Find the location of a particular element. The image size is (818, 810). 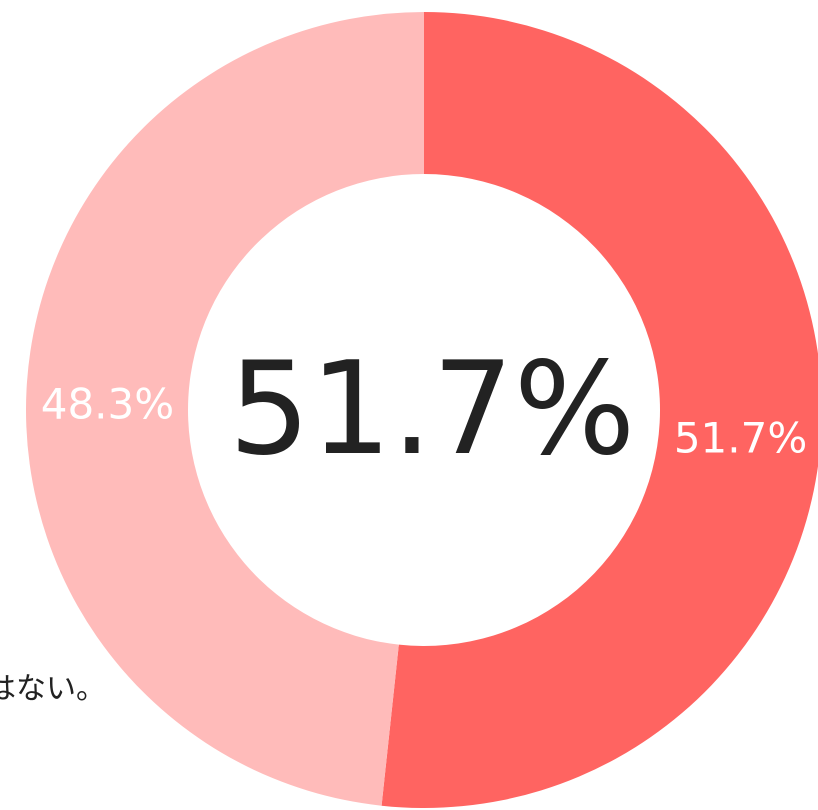

side-text: はない。 is located at coordinates (53, 689).